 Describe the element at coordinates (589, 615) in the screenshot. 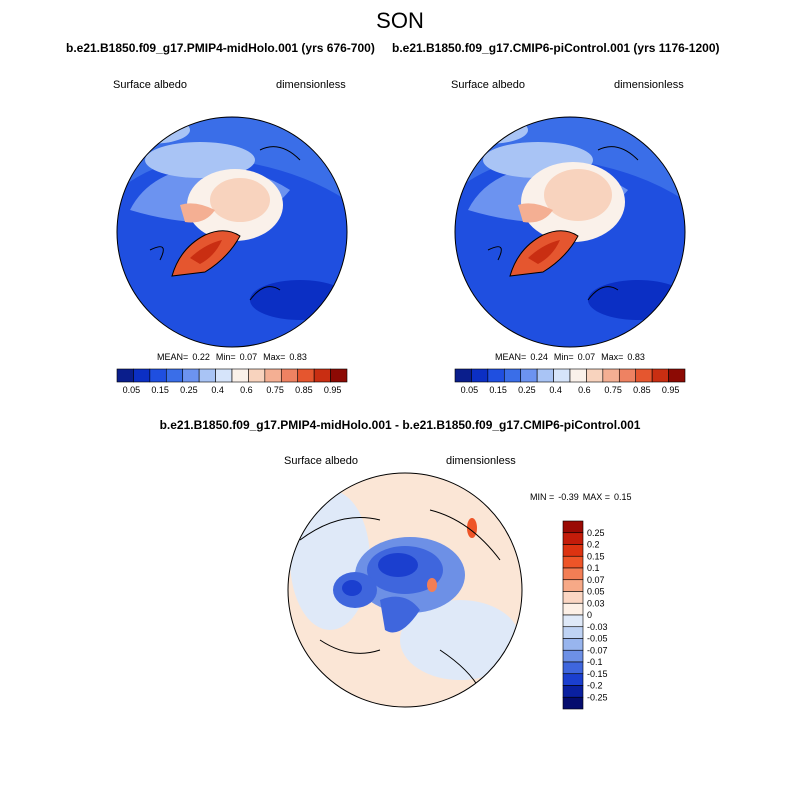

I see `diff-colorbar-tick-label: 0` at that location.